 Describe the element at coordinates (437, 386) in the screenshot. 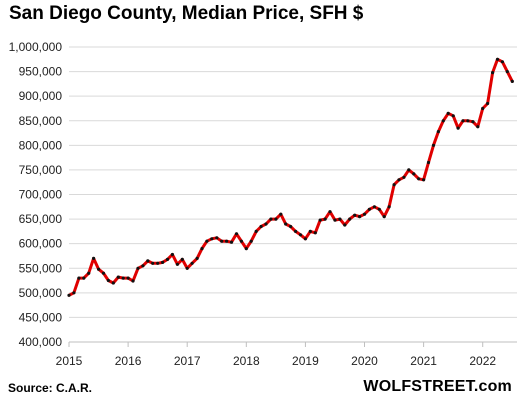

I see `brand-wolfstreet: WOLFSTREET.com` at that location.